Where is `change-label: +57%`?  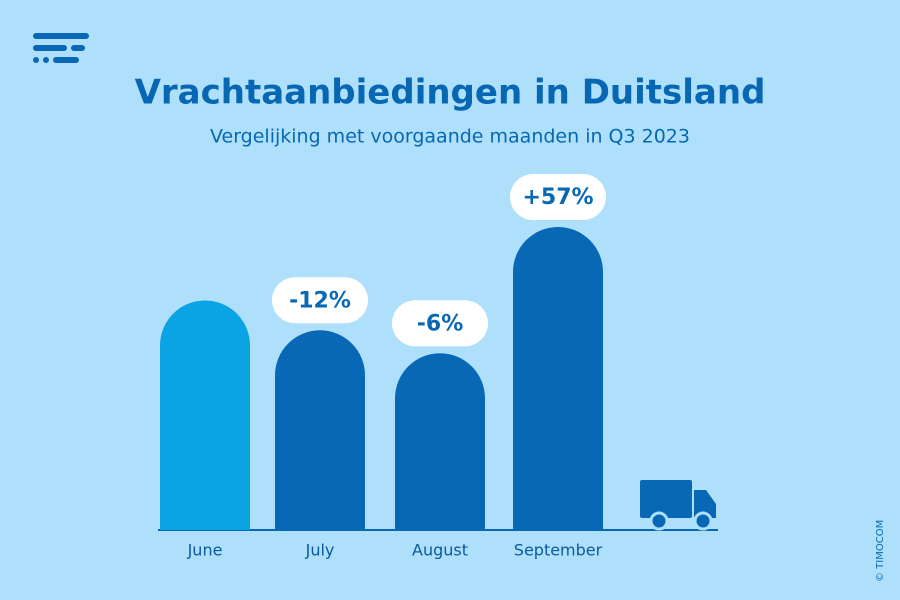
change-label: +57% is located at coordinates (557, 197).